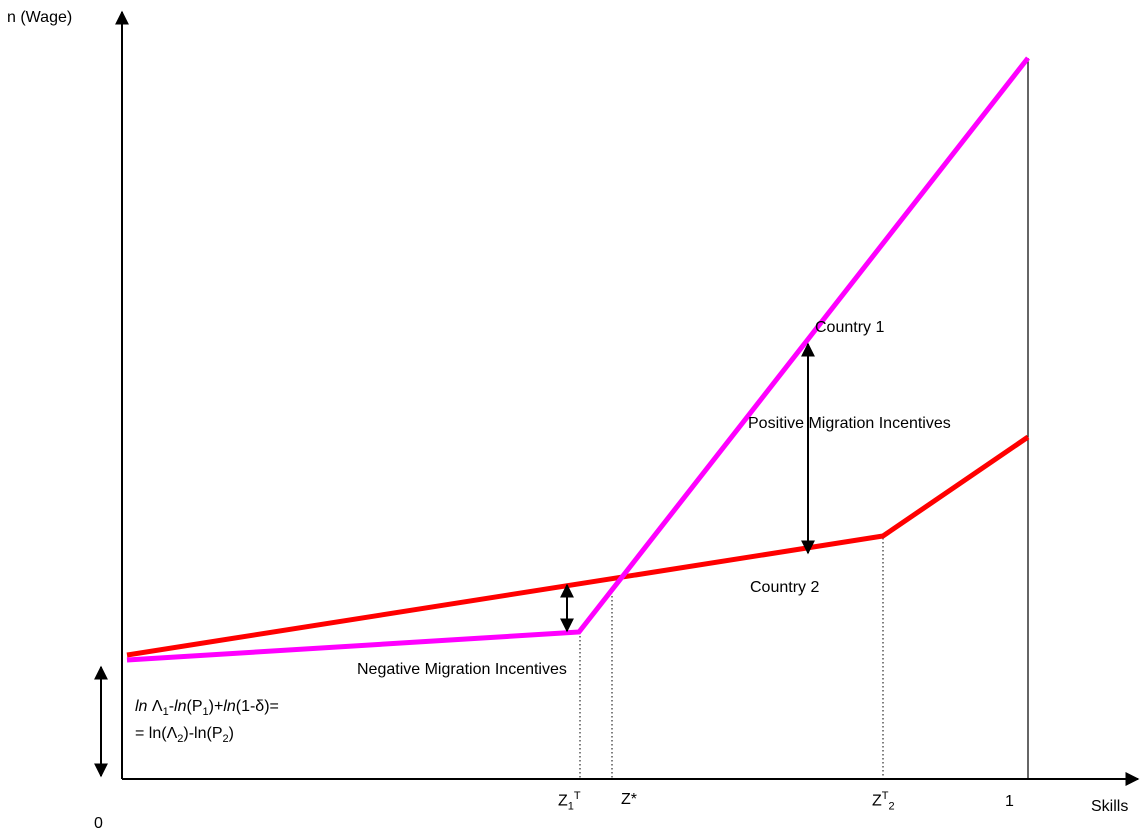 The width and height of the screenshot is (1147, 838). What do you see at coordinates (1009, 801) in the screenshot?
I see `tick-one: 1` at bounding box center [1009, 801].